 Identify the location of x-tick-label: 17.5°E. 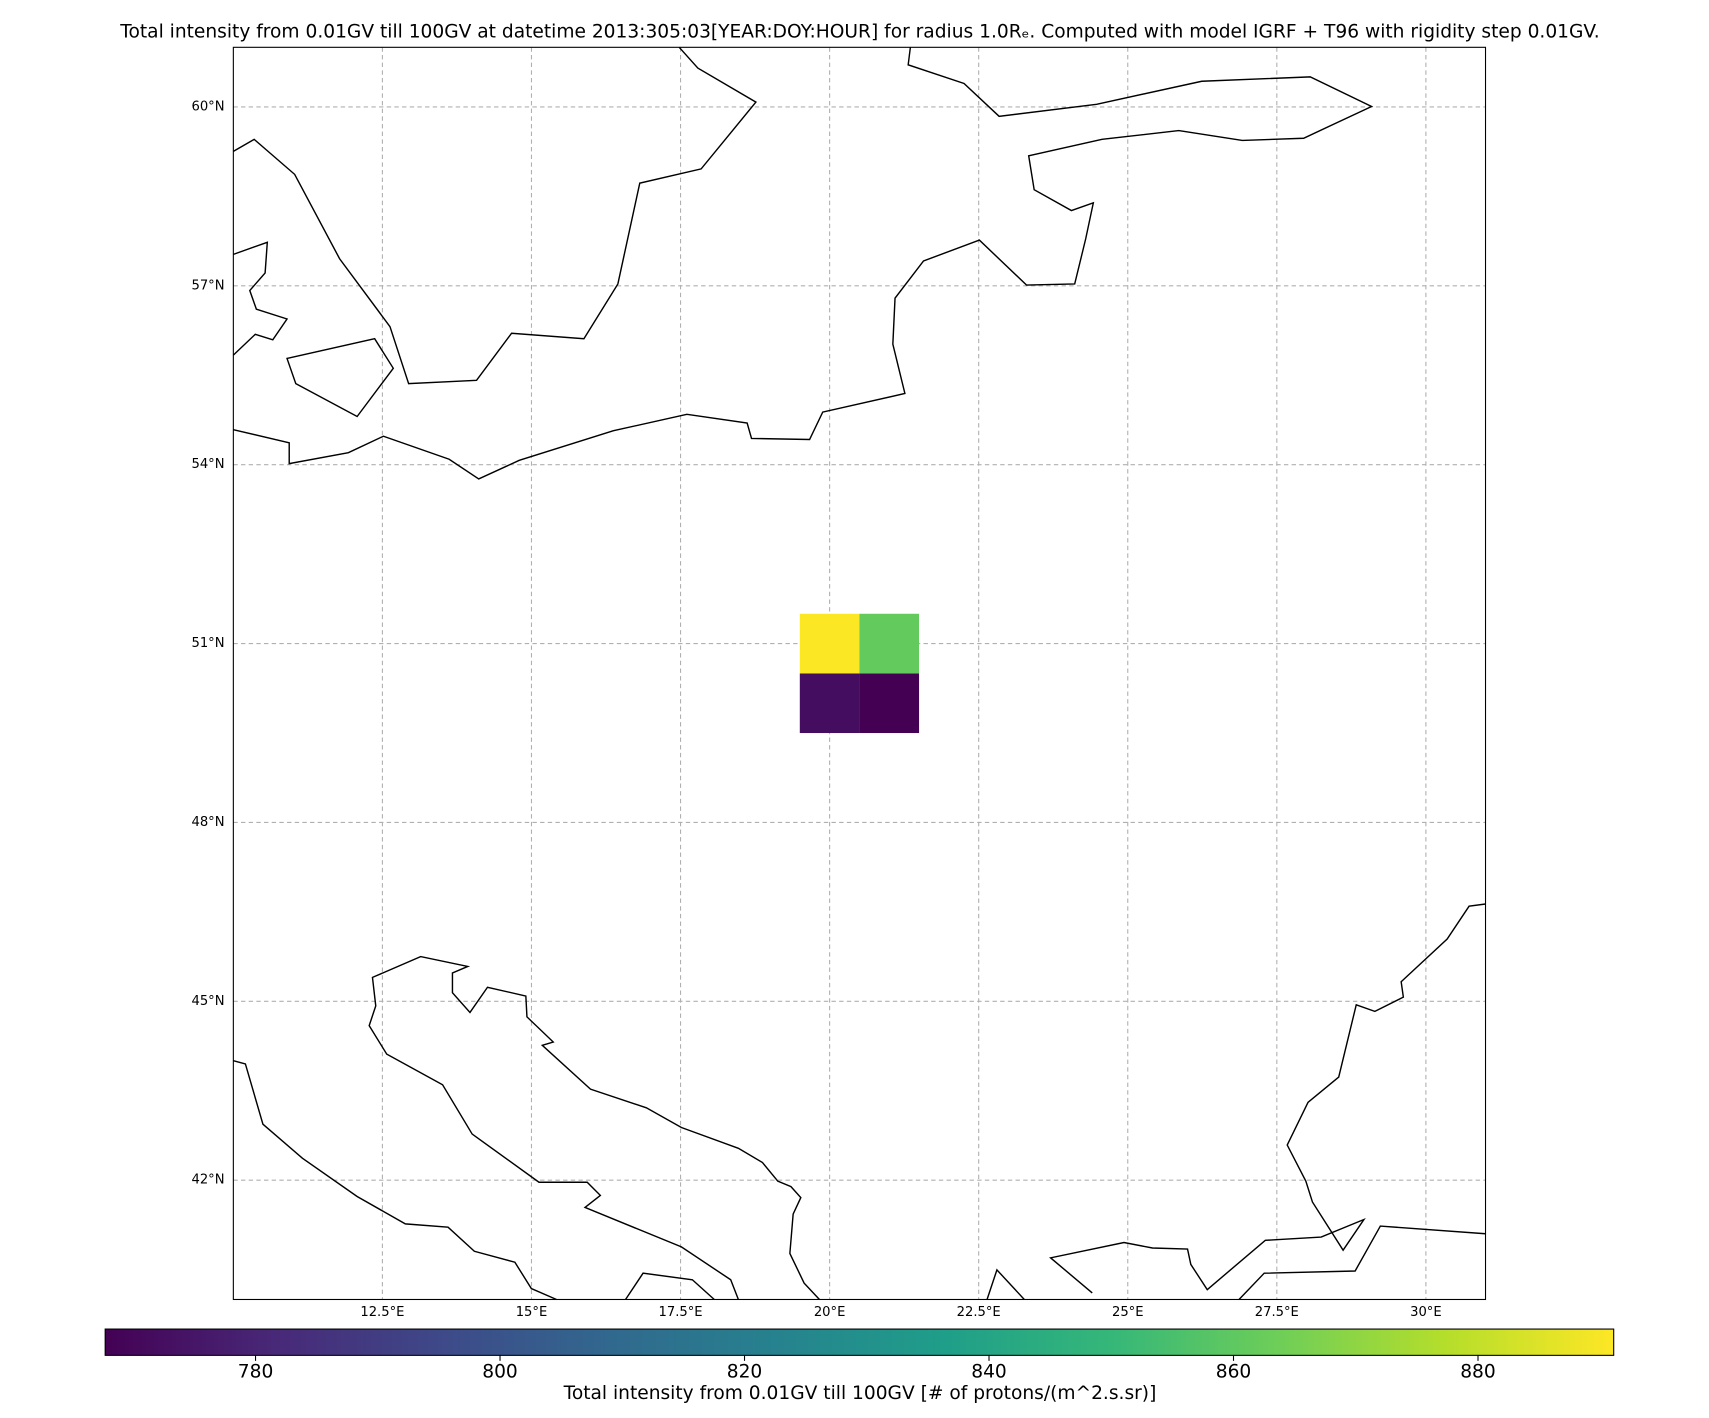
(681, 1312).